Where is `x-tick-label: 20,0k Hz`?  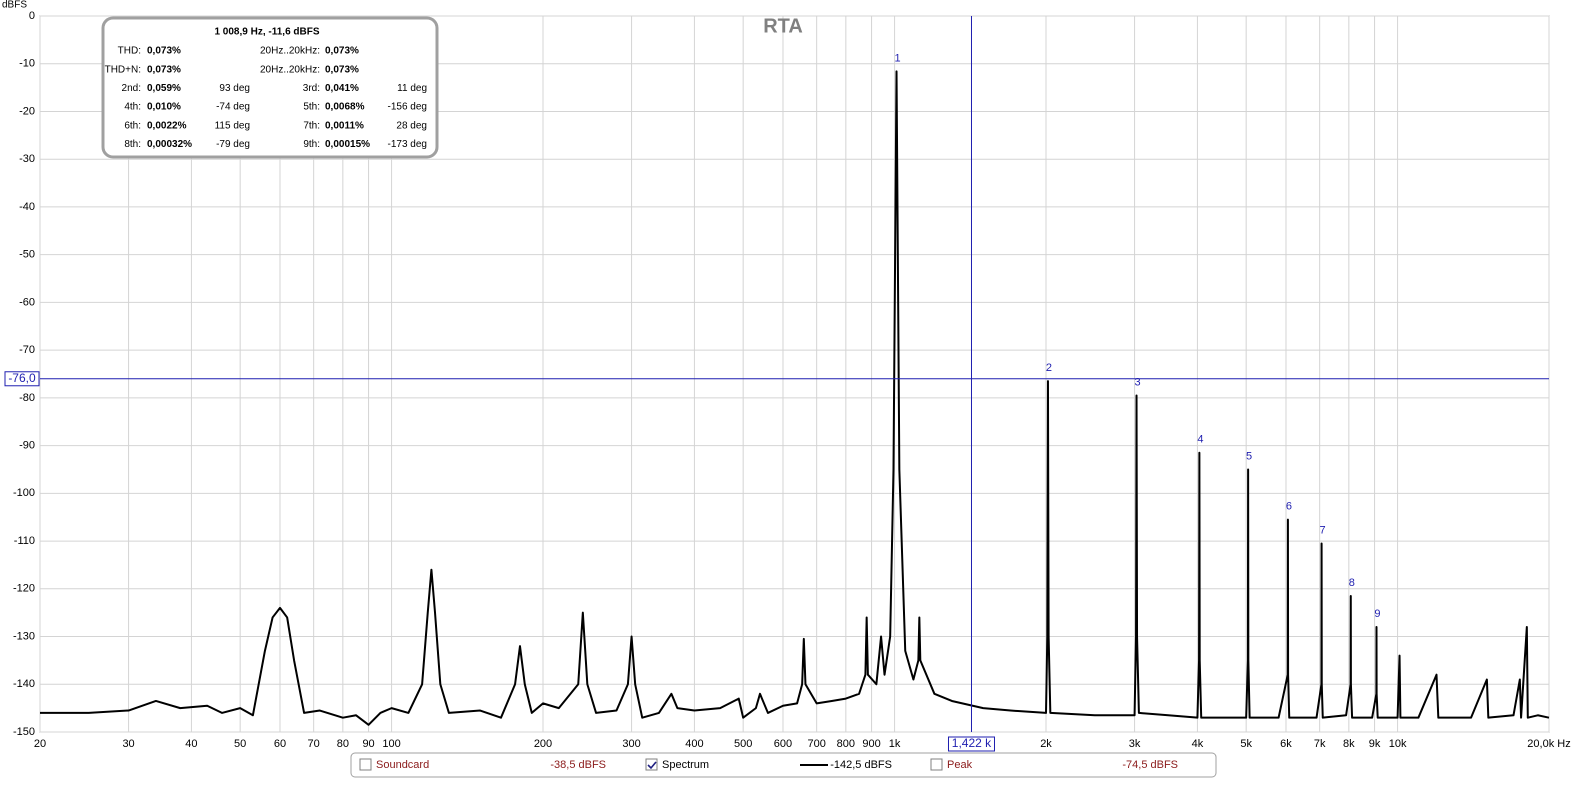
x-tick-label: 20,0k Hz is located at coordinates (1548, 744).